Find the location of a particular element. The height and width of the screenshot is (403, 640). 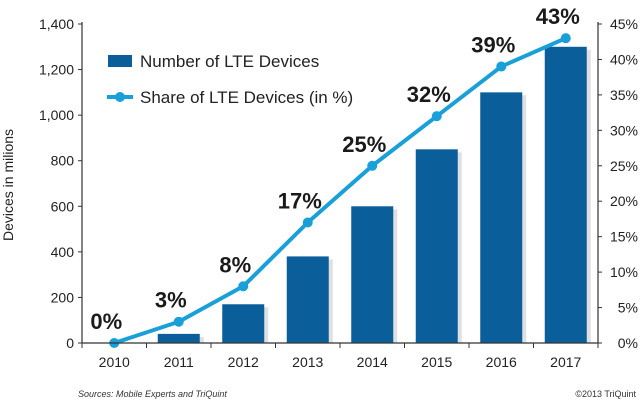

share-point-2012 is located at coordinates (243, 286).